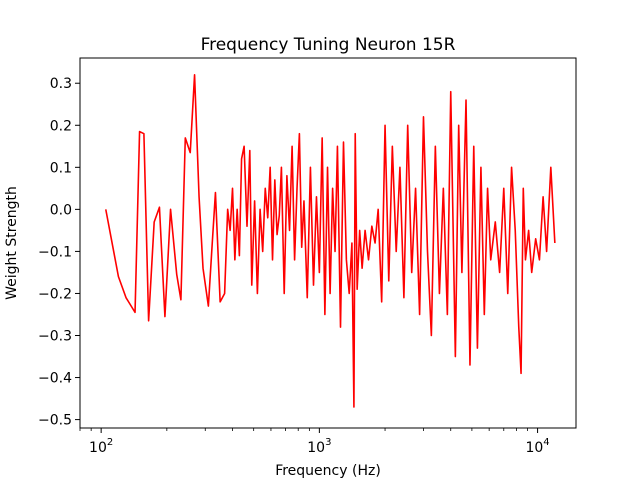  I want to click on y-tick-label: 0.1, so click(61, 168).